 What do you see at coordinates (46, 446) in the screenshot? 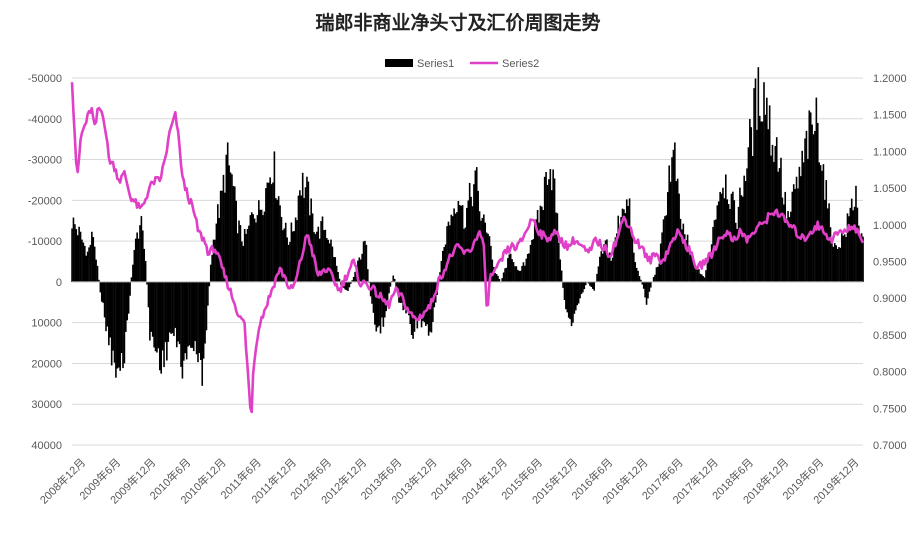
I see `left-axis-tick-label: 40000` at bounding box center [46, 446].